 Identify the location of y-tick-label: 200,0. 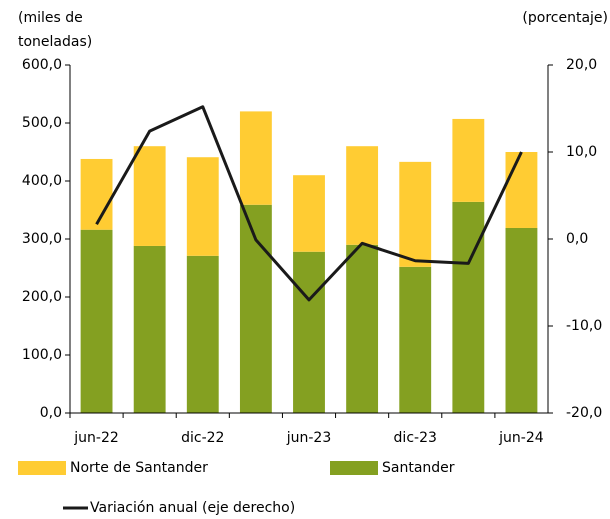
(42, 297).